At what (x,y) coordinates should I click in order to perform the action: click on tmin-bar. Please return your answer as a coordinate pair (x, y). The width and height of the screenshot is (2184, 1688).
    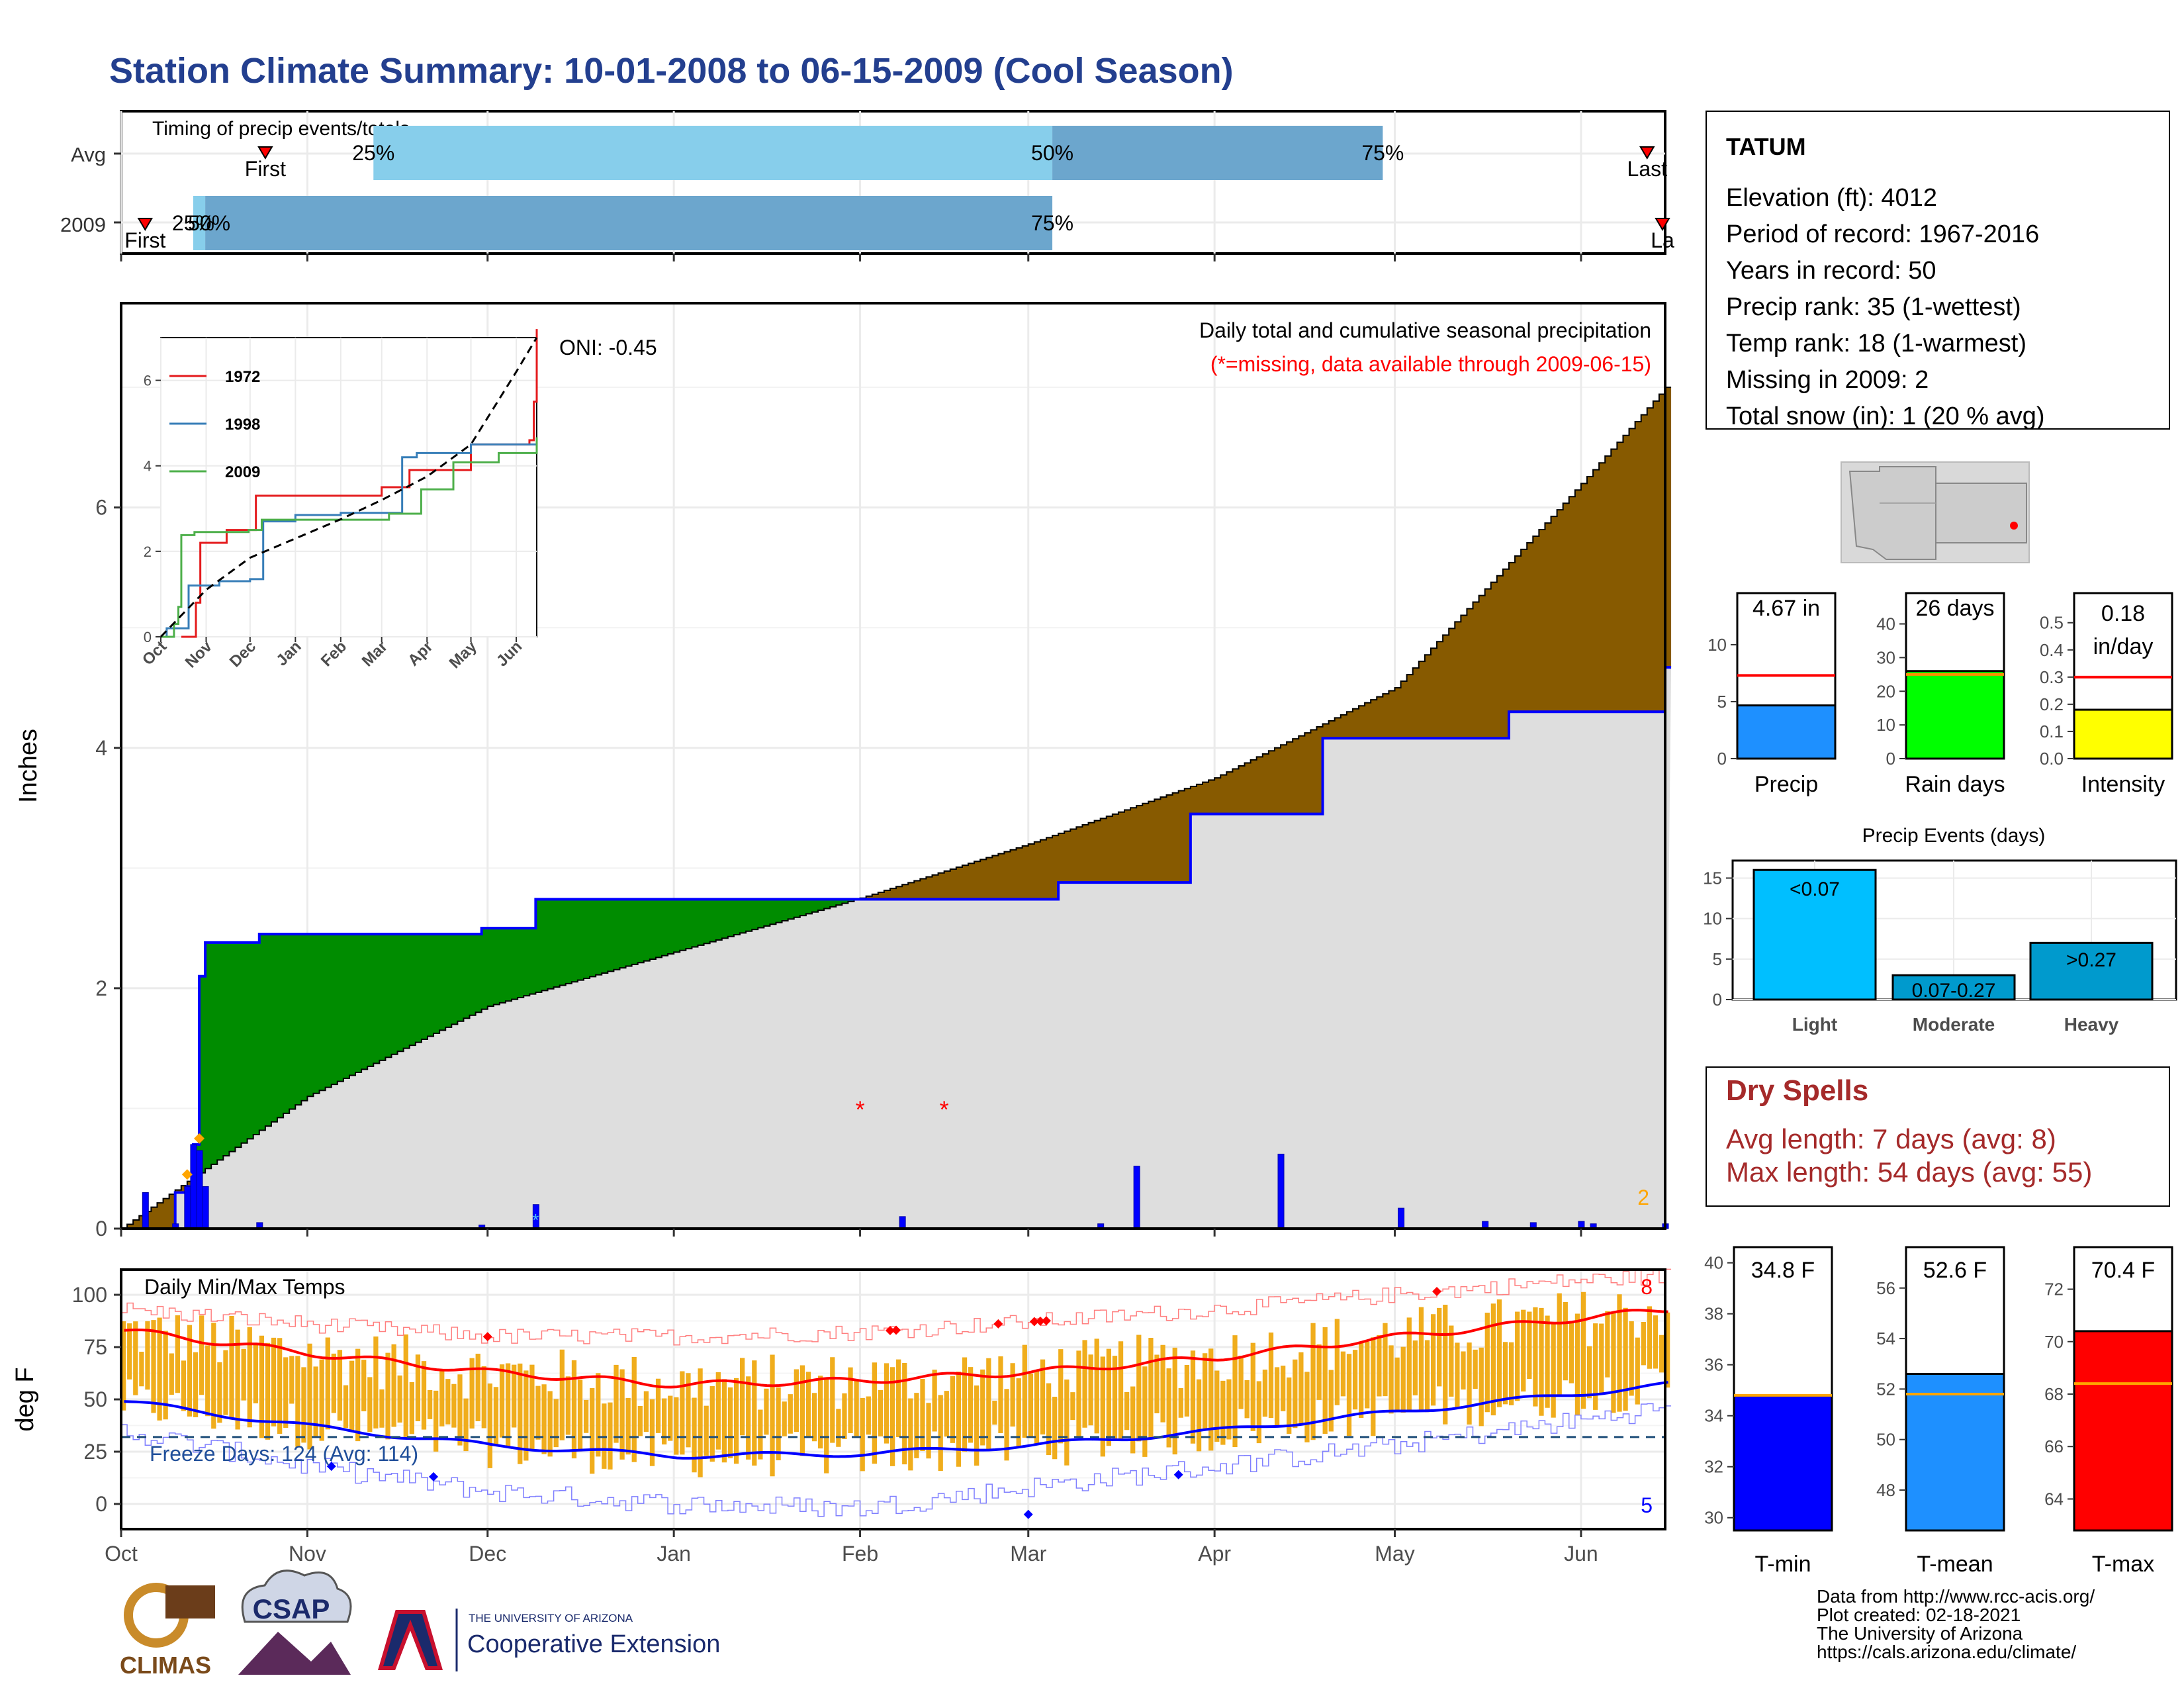
    Looking at the image, I should click on (1783, 1463).